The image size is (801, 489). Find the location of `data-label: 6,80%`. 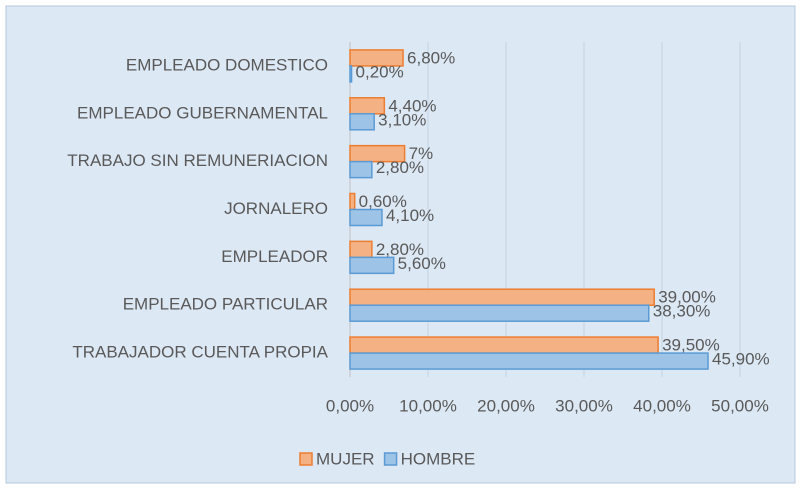

data-label: 6,80% is located at coordinates (431, 57).